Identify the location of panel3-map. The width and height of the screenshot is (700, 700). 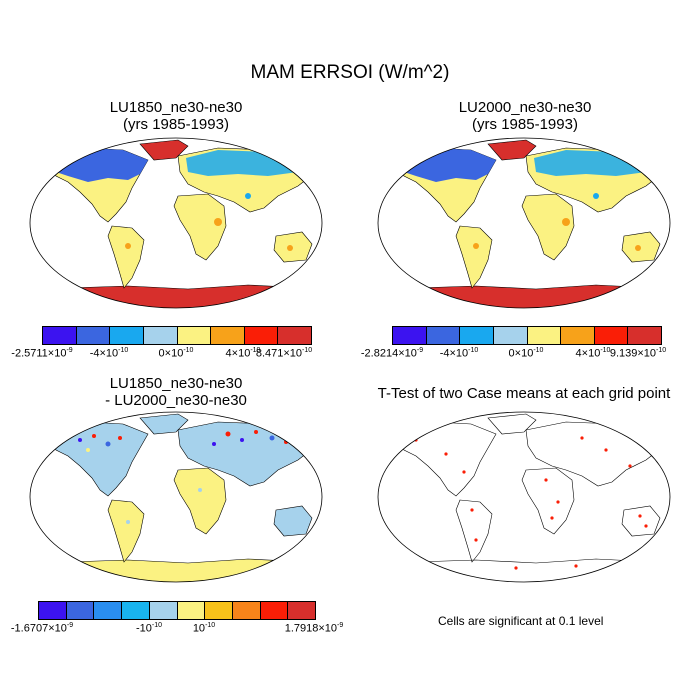
(176, 497).